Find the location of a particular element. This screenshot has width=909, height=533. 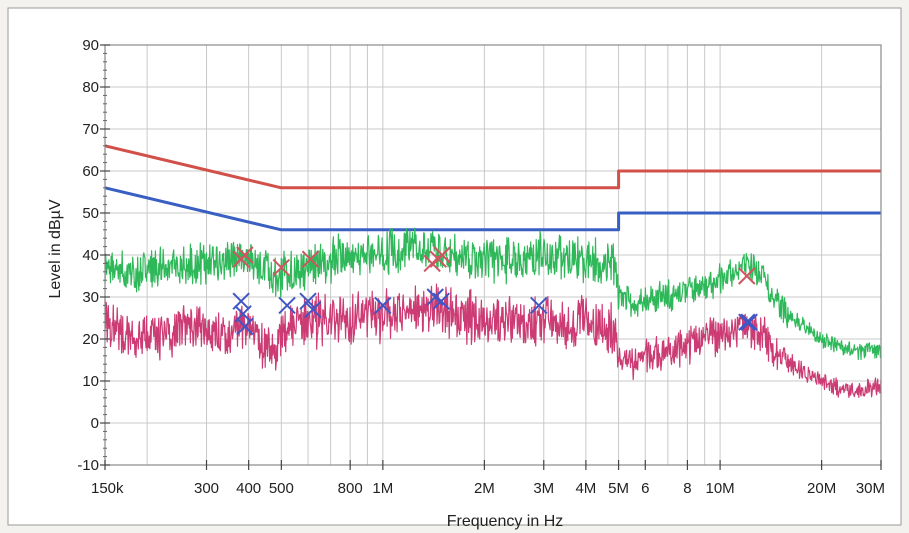

y-tick-label: 70 is located at coordinates (90, 129).